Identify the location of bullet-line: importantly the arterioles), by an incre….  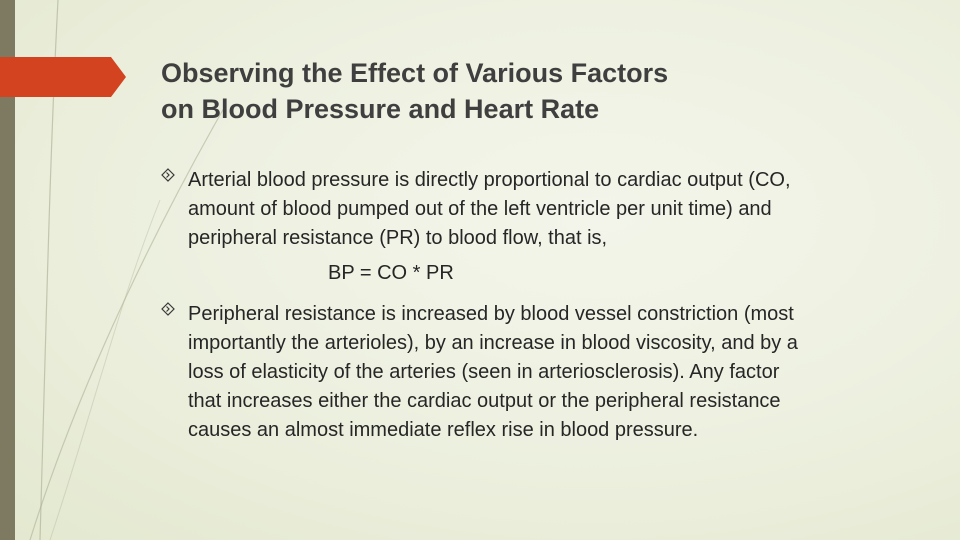
(493, 343).